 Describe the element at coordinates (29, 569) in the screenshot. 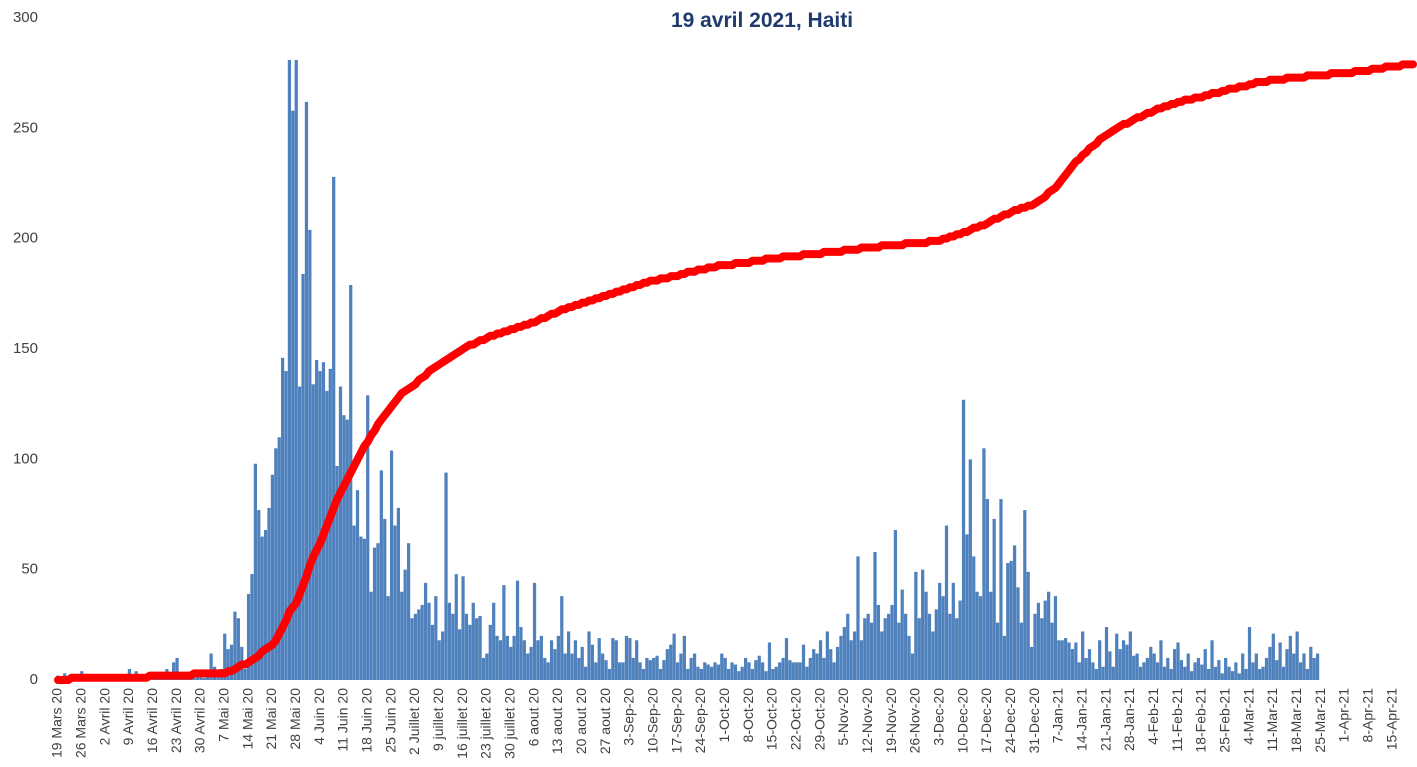

I see `y-tick-label: 50` at that location.